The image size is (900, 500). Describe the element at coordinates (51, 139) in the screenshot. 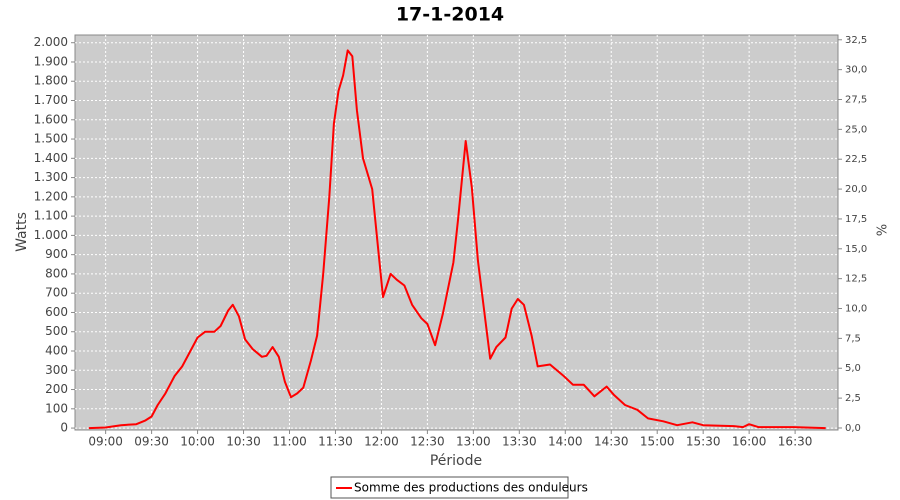

I see `y-tick-label: 1.500` at that location.